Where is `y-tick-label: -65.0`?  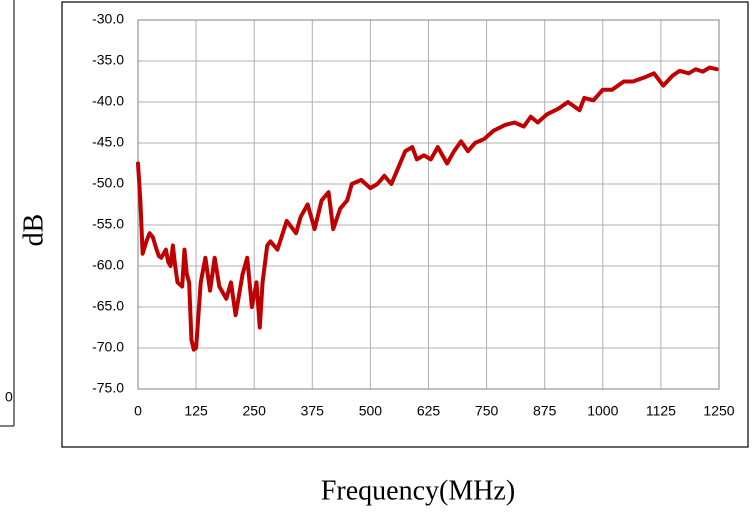
y-tick-label: -65.0 is located at coordinates (108, 306).